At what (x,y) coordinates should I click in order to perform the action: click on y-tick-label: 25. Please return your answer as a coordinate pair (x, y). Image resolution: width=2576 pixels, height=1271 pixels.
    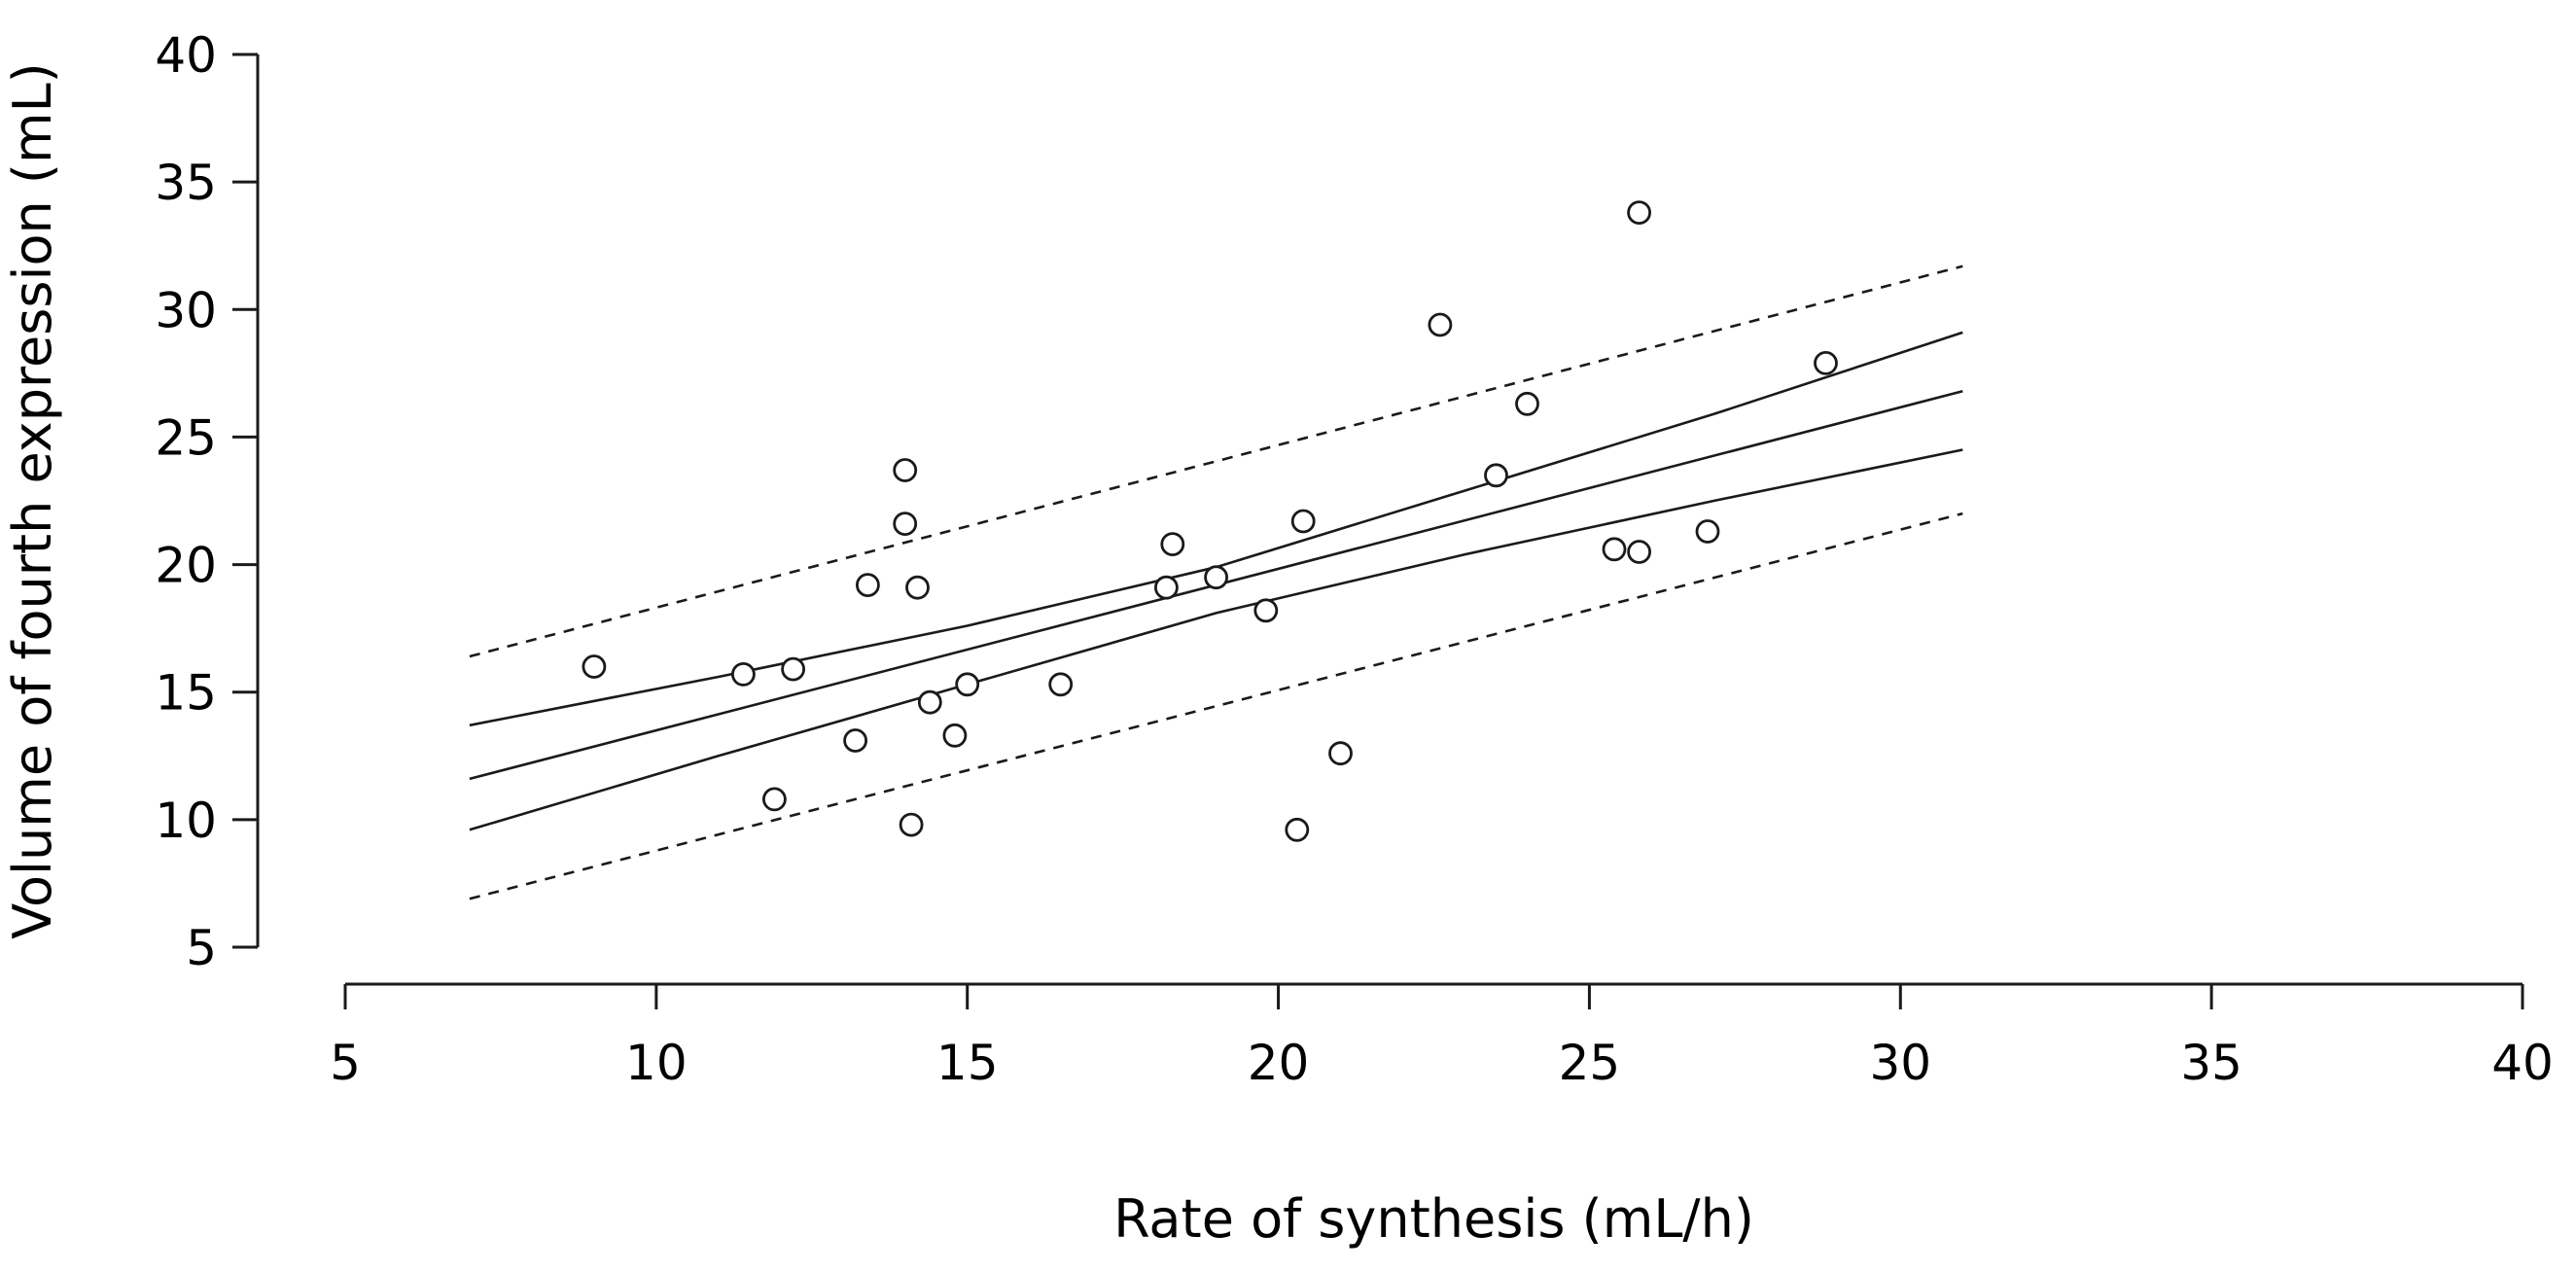
    Looking at the image, I should click on (186, 437).